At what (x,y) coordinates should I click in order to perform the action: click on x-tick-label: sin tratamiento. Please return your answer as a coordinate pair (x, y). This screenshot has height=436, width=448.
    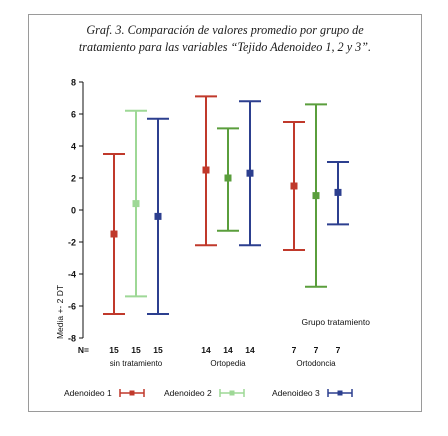
    Looking at the image, I should click on (136, 363).